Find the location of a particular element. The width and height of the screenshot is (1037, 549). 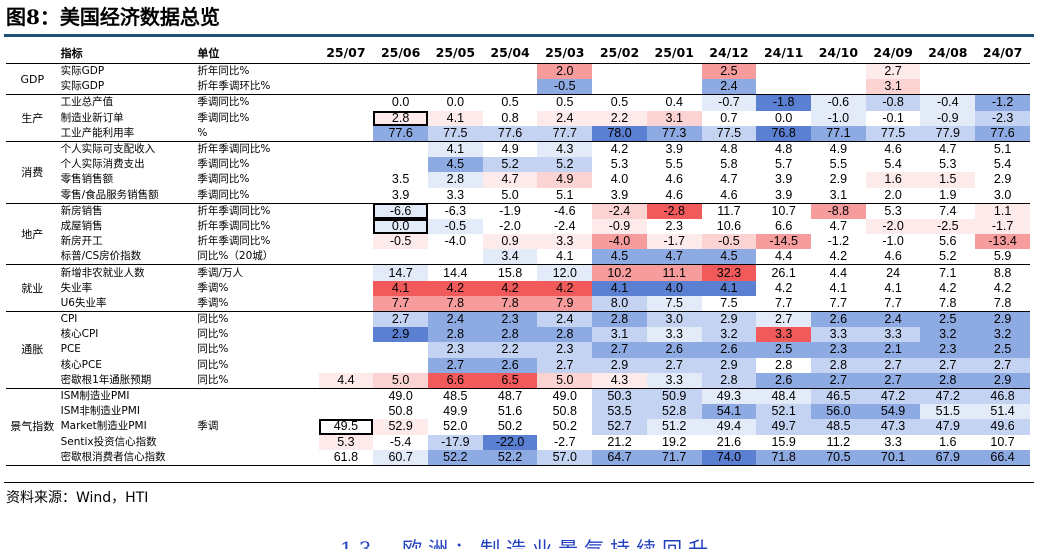

value-cell: 77.3 is located at coordinates (674, 133).